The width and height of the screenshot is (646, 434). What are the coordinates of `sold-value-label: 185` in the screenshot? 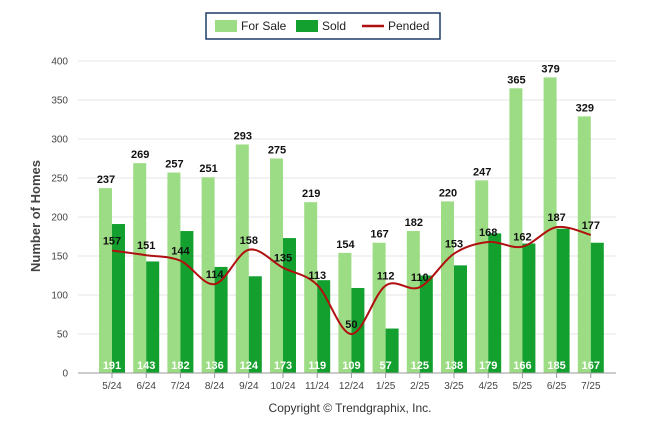 It's located at (556, 366).